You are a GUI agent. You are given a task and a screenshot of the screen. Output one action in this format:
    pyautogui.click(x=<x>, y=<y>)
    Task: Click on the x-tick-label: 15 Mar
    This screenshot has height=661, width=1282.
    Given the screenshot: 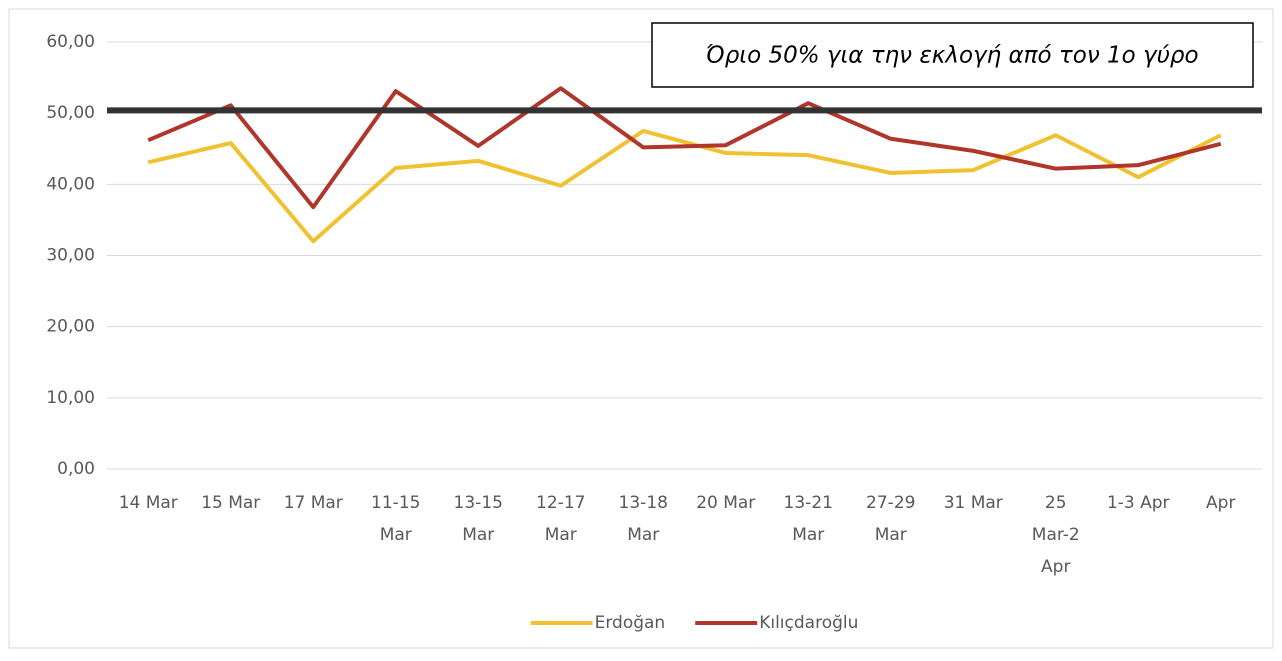 What is the action you would take?
    pyautogui.click(x=230, y=503)
    